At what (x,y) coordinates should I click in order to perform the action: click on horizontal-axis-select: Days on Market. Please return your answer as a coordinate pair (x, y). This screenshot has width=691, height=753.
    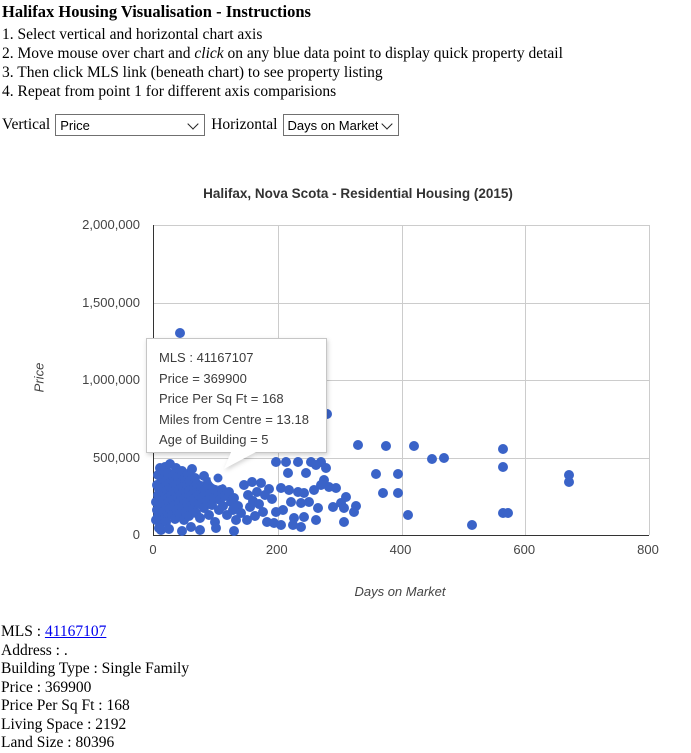
    Looking at the image, I should click on (340, 125).